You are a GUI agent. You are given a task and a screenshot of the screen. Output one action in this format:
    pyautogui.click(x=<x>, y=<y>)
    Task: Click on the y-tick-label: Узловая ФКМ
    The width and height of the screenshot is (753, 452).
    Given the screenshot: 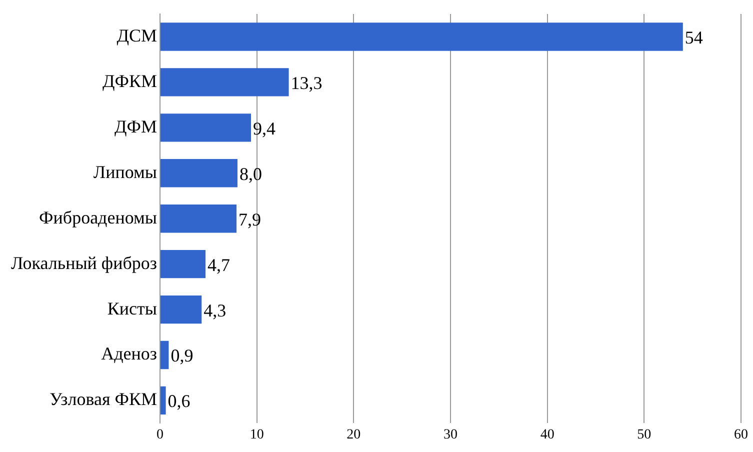 What is the action you would take?
    pyautogui.click(x=103, y=399)
    